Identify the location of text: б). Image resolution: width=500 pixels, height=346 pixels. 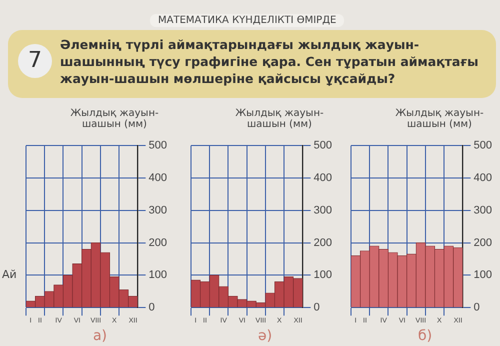
(425, 336).